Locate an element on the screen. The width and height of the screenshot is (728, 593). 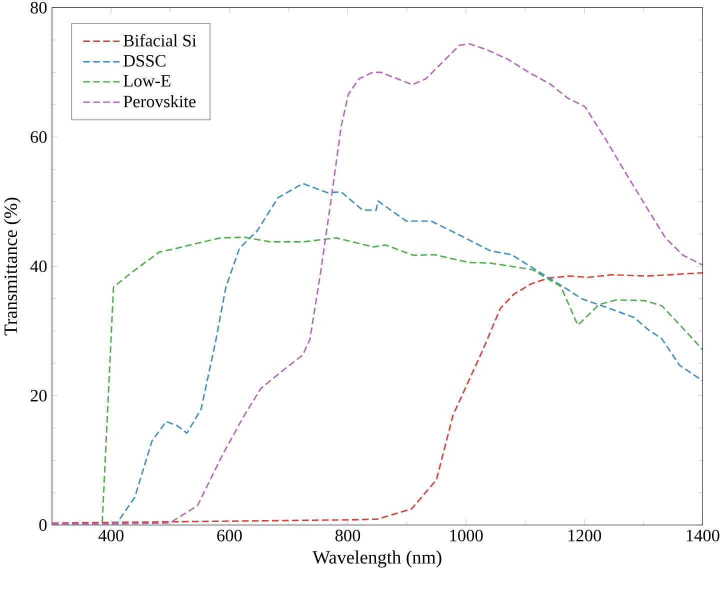
x-tick-label: 400 is located at coordinates (111, 536).